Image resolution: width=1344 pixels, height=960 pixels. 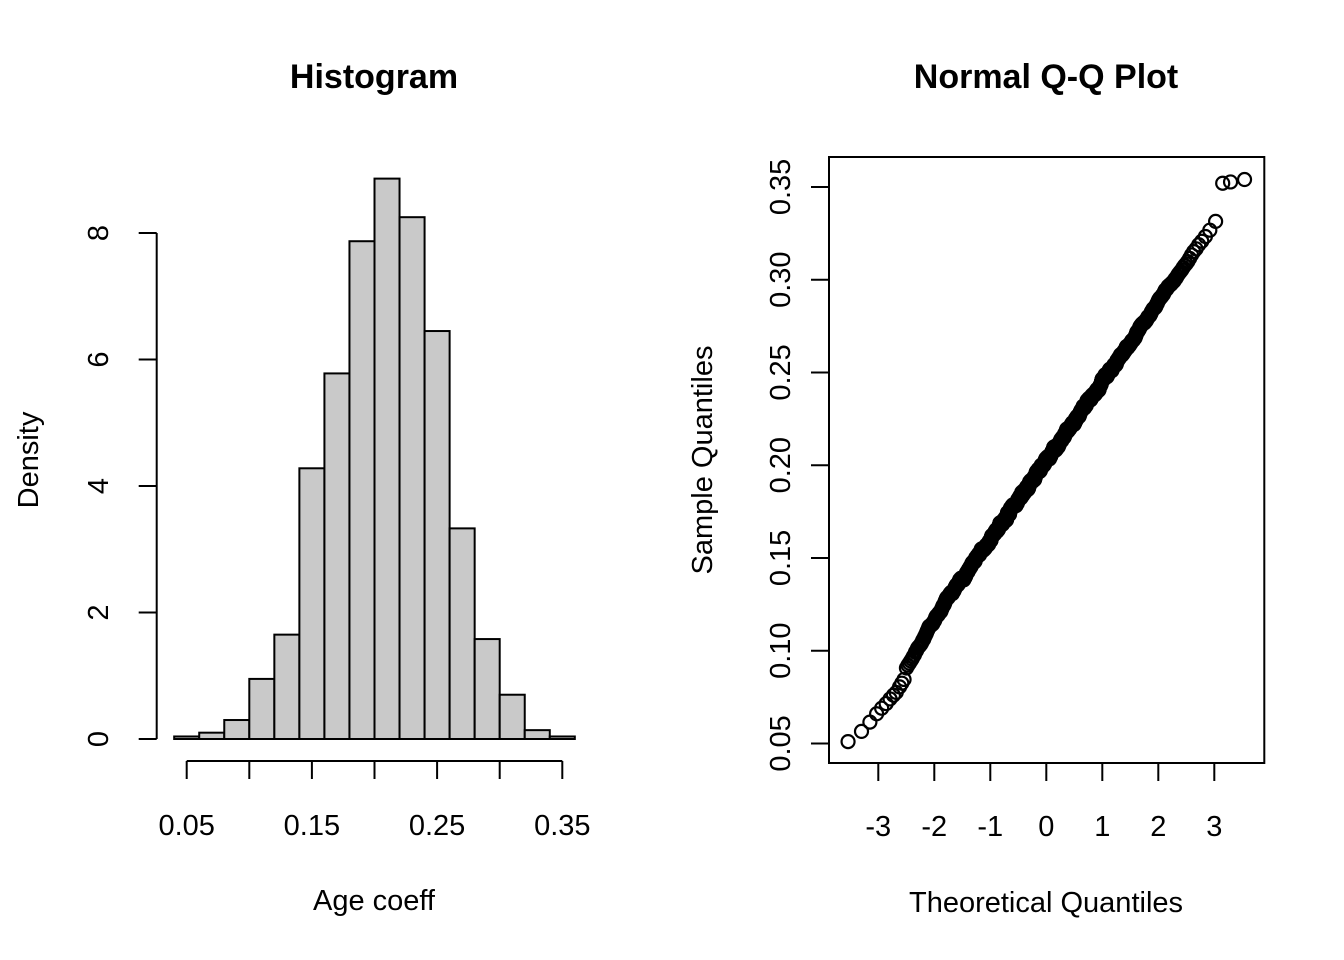 What do you see at coordinates (703, 460) in the screenshot?
I see `qq-ylabel: Sample Quantiles` at bounding box center [703, 460].